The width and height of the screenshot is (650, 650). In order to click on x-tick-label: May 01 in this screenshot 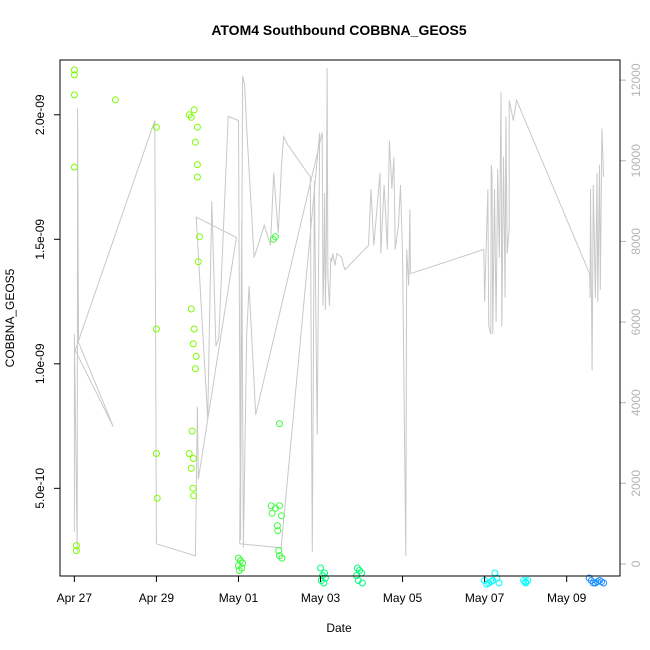, I will do `click(239, 598)`.